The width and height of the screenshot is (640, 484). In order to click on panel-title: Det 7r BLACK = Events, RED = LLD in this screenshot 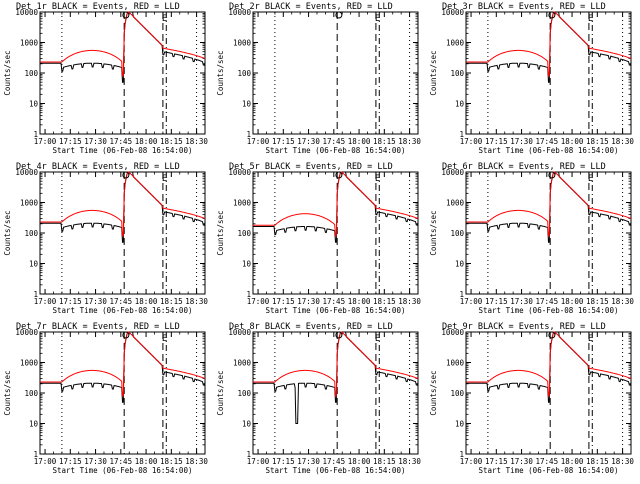, I will do `click(98, 327)`.